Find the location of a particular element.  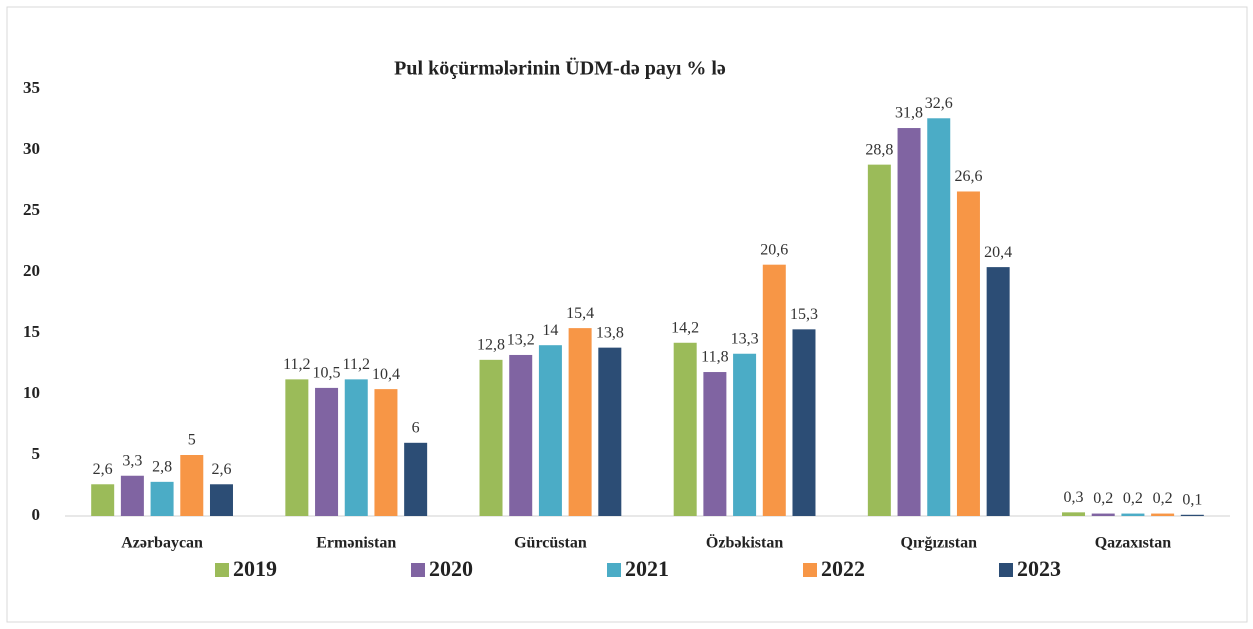

value-label: 12,8 is located at coordinates (491, 345).